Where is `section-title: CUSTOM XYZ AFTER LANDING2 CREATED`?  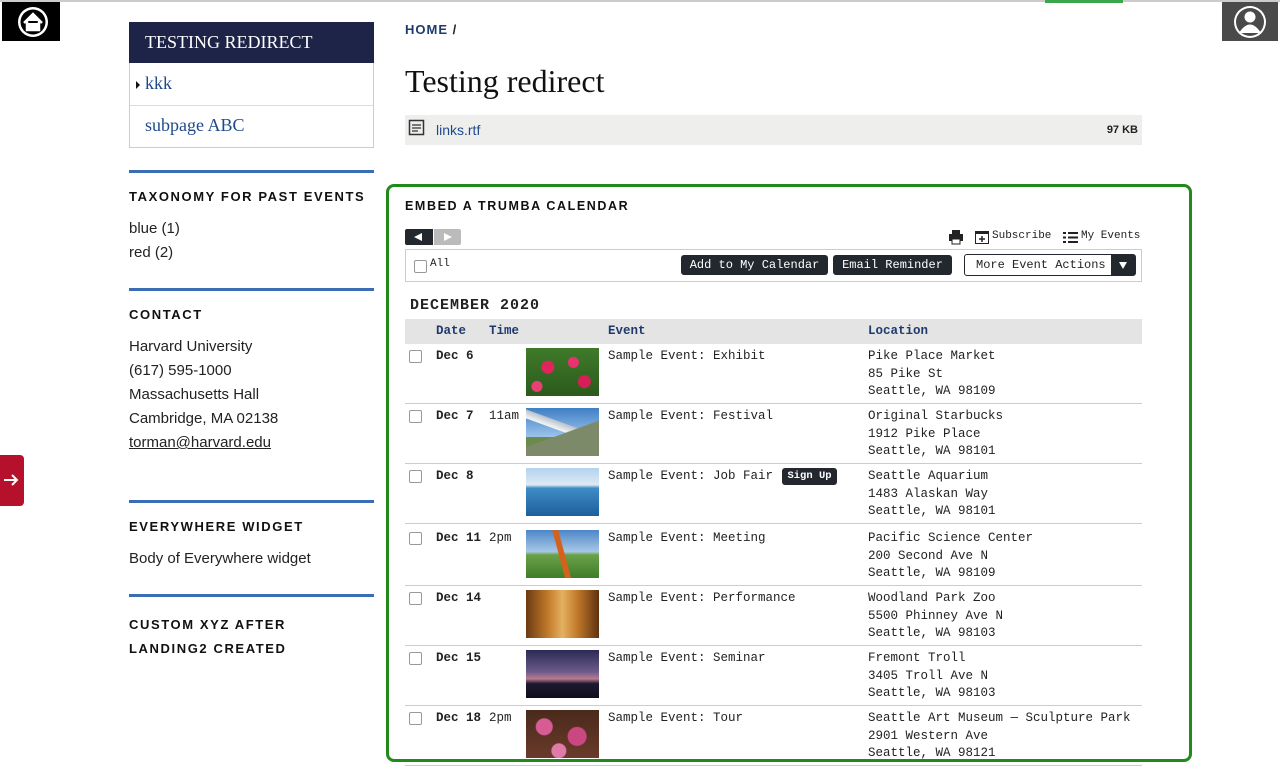
section-title: CUSTOM XYZ AFTER LANDING2 CREATED is located at coordinates (208, 636).